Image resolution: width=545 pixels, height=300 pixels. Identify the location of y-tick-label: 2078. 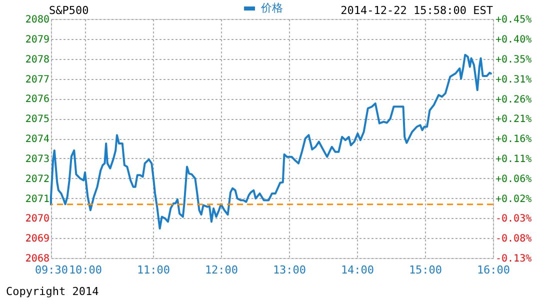
(37, 60).